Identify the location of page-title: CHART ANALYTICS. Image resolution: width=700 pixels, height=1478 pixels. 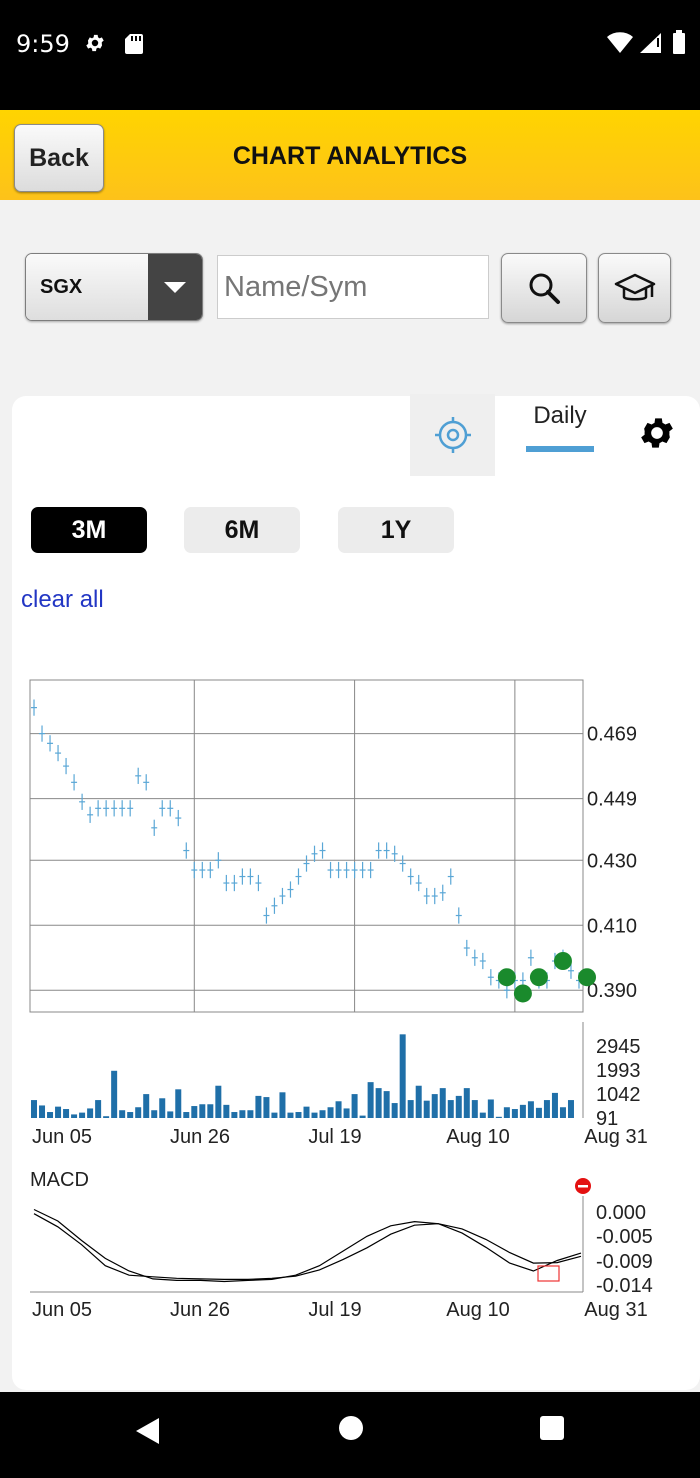
(350, 156).